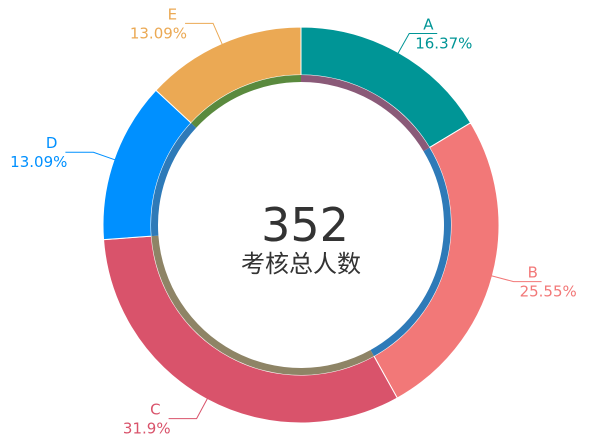 Image resolution: width=608 pixels, height=447 pixels. Describe the element at coordinates (428, 24) in the screenshot. I see `label-name-a: A` at that location.